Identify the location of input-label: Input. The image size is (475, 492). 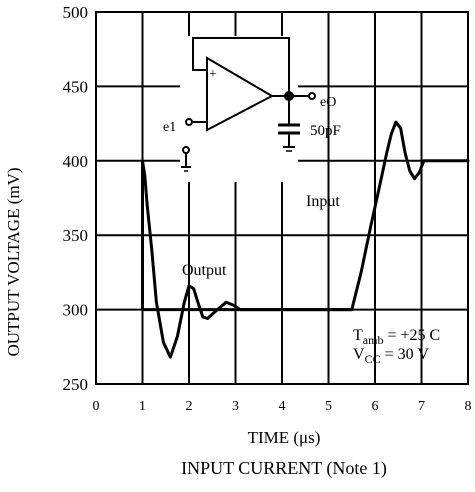
(323, 201).